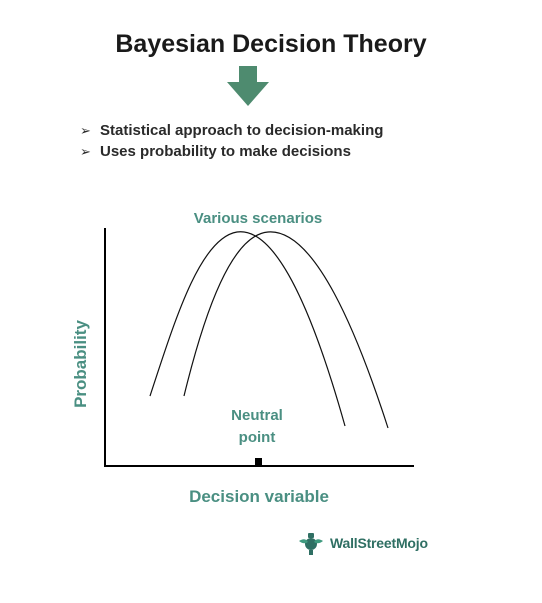 This screenshot has width=542, height=603. What do you see at coordinates (271, 44) in the screenshot?
I see `diagram-title: Bayesian Decision Theory` at bounding box center [271, 44].